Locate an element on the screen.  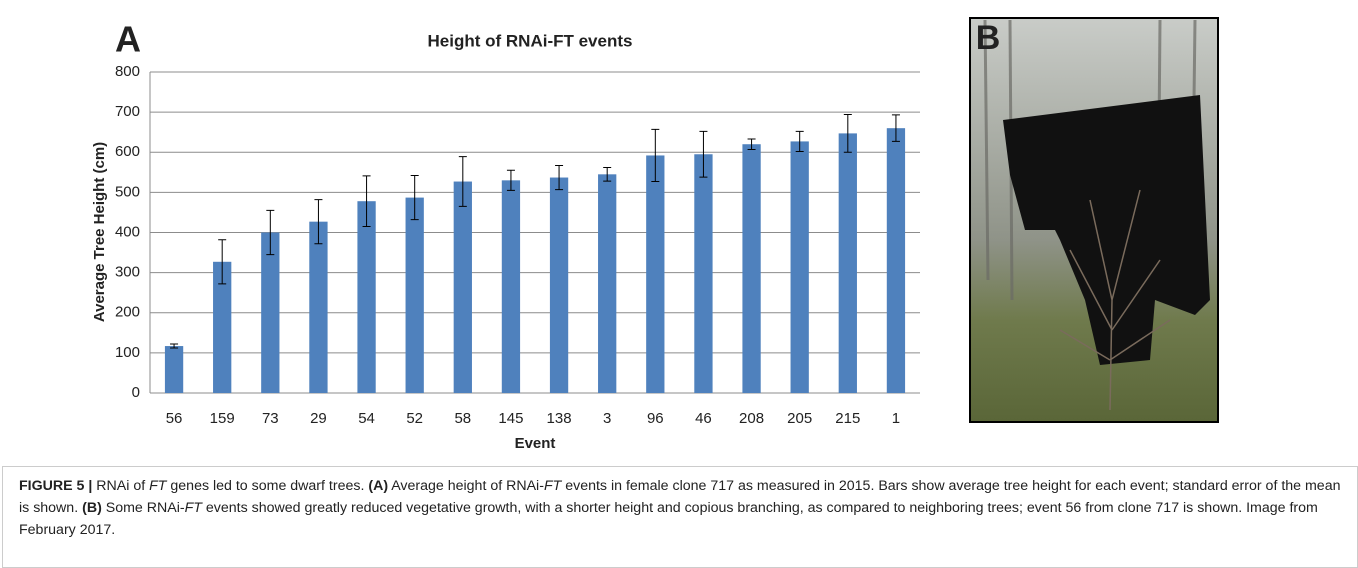
y-tick-label: 300 is located at coordinates (127, 272).